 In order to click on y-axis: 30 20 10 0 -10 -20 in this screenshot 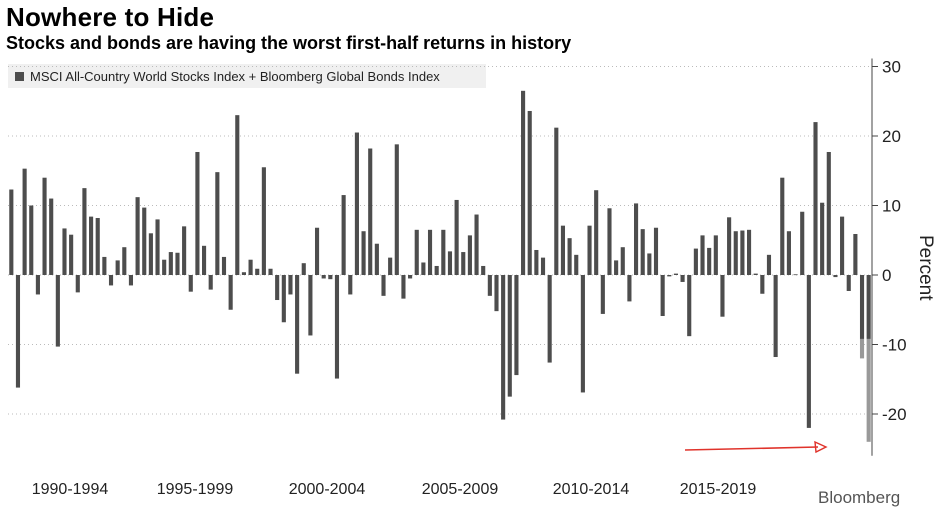, I will do `click(889, 257)`.